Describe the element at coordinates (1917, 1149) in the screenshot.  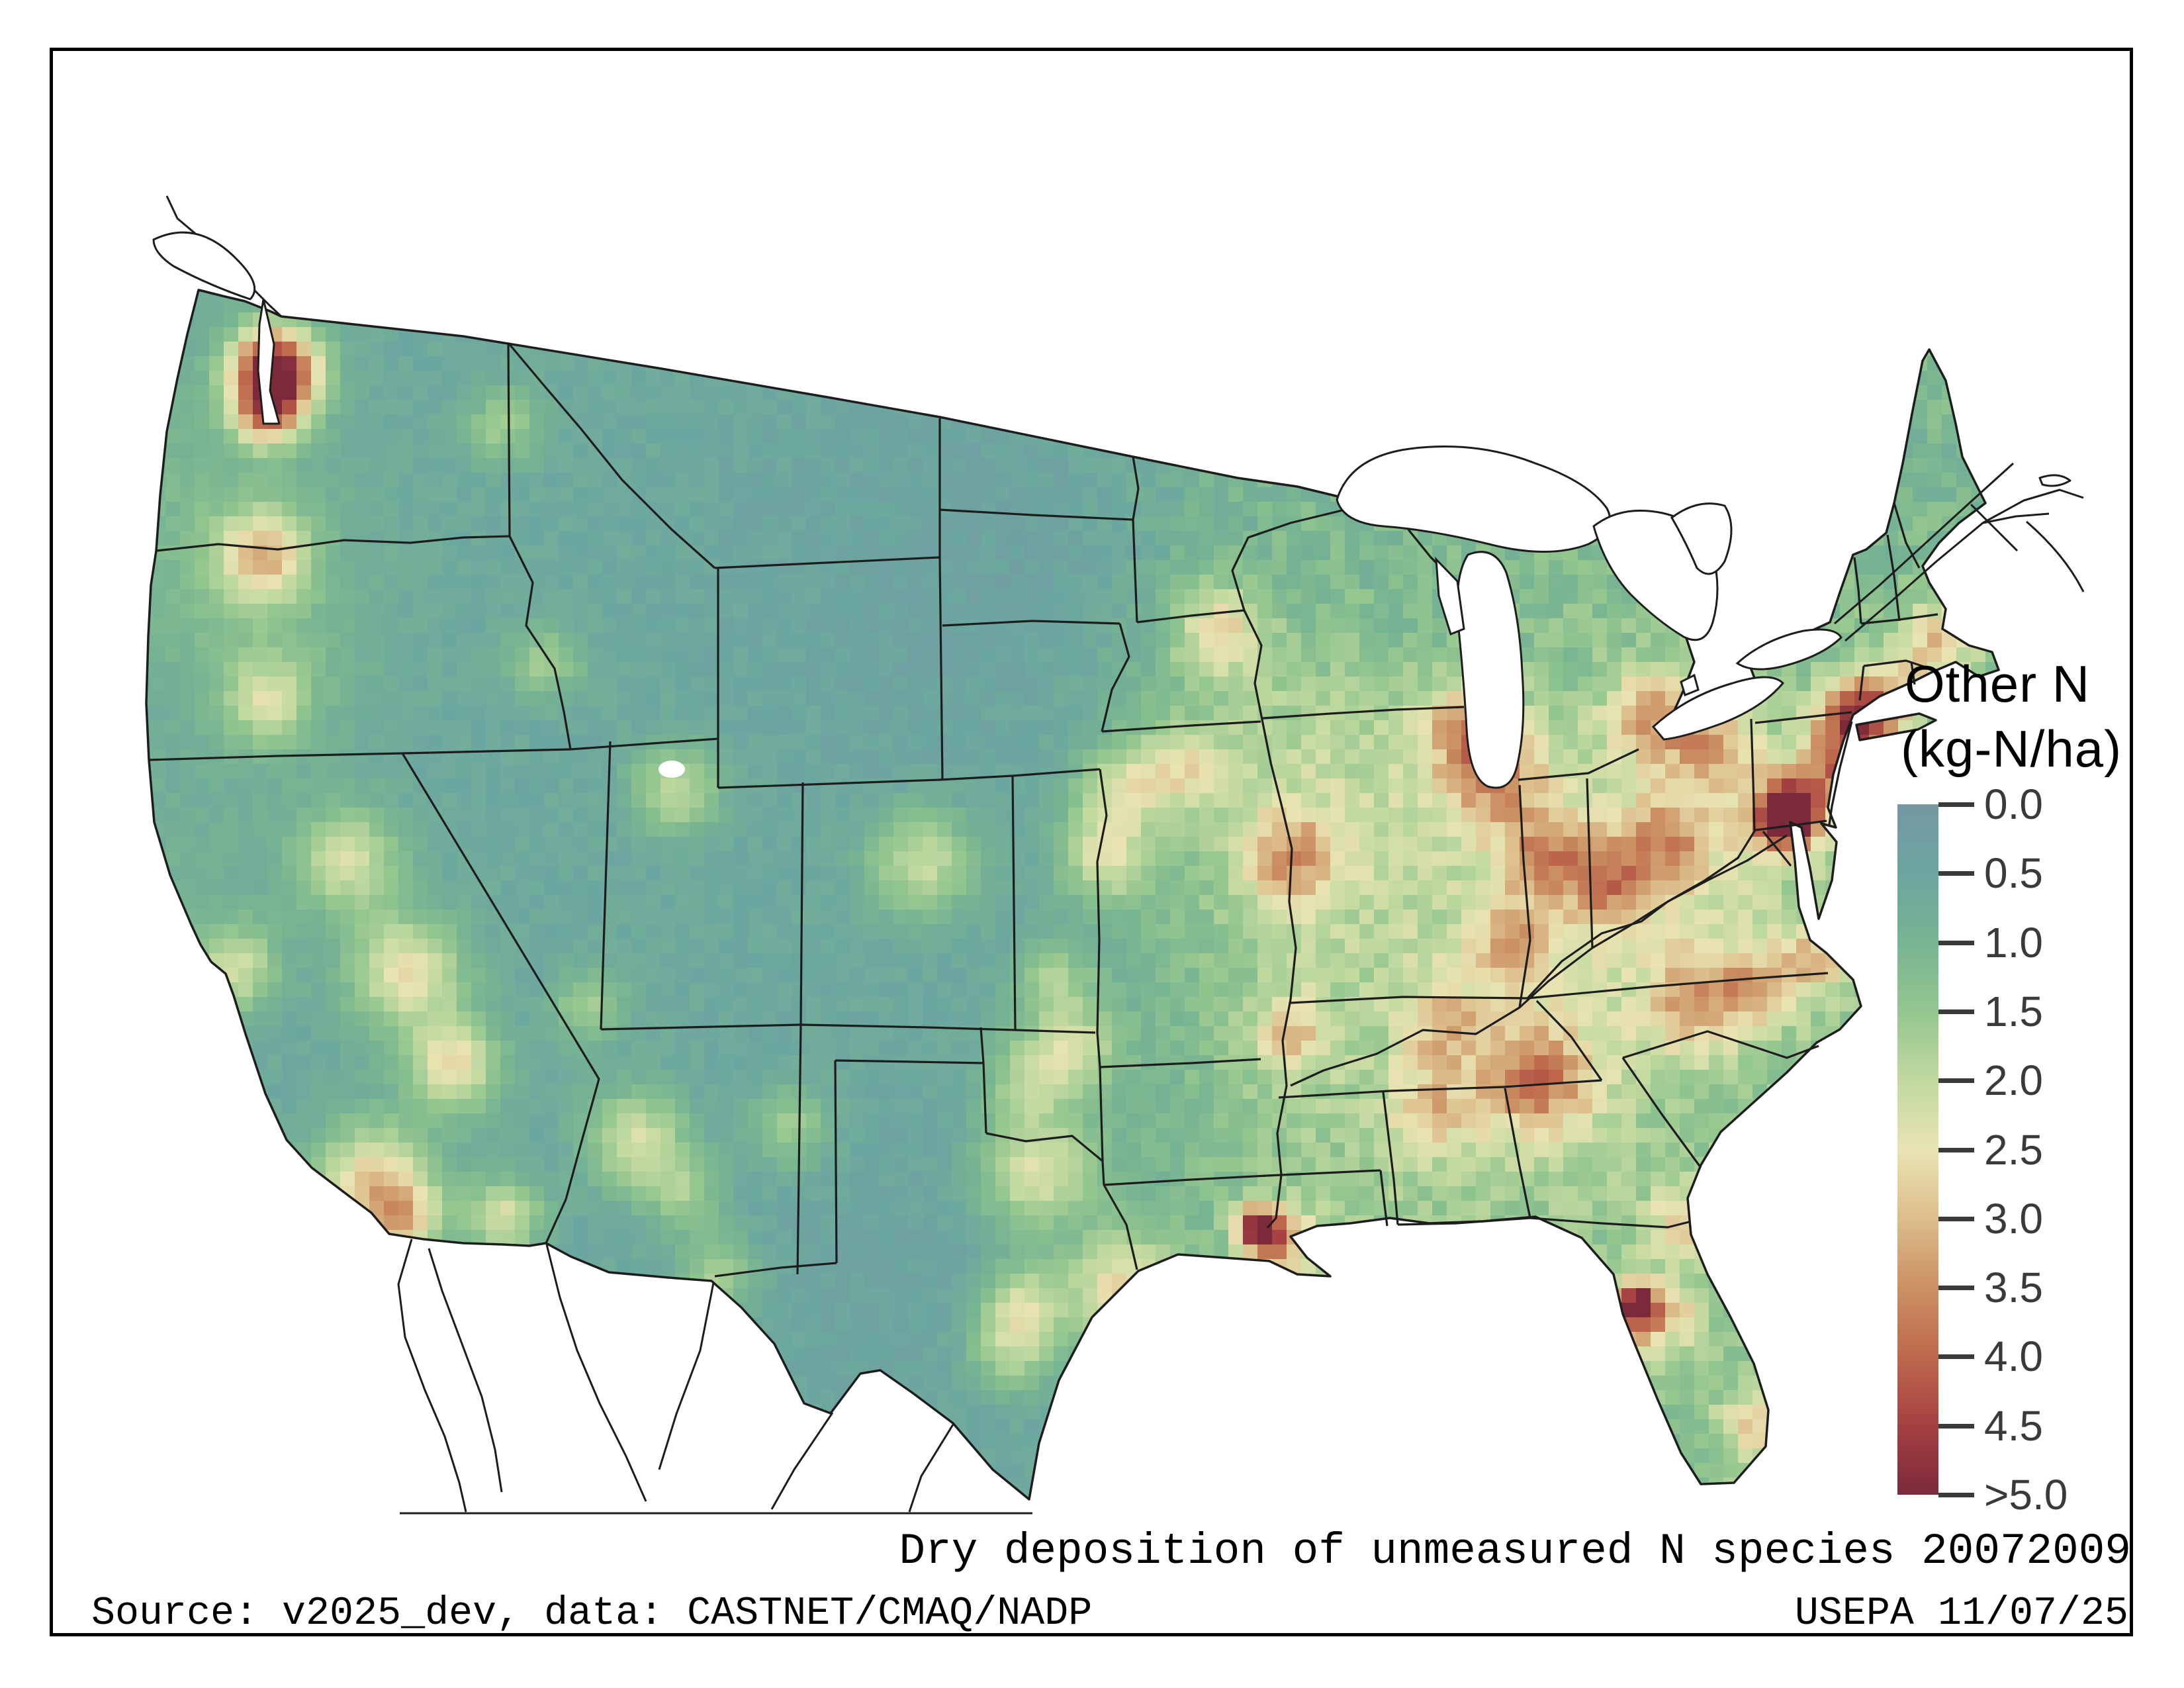
I see `legend-colorbar` at that location.